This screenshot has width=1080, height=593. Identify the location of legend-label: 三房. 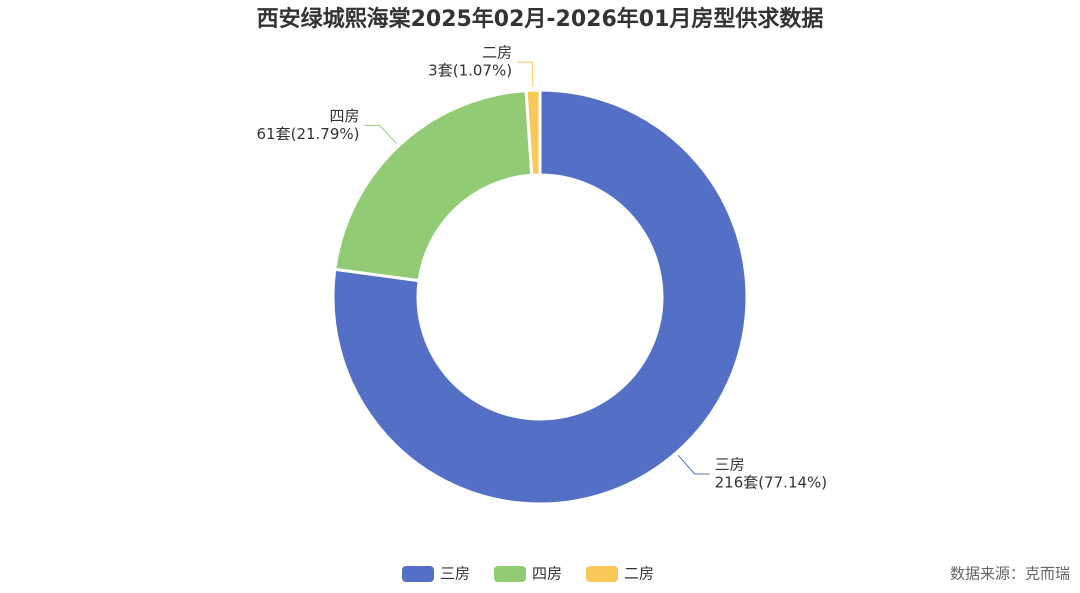
(455, 574).